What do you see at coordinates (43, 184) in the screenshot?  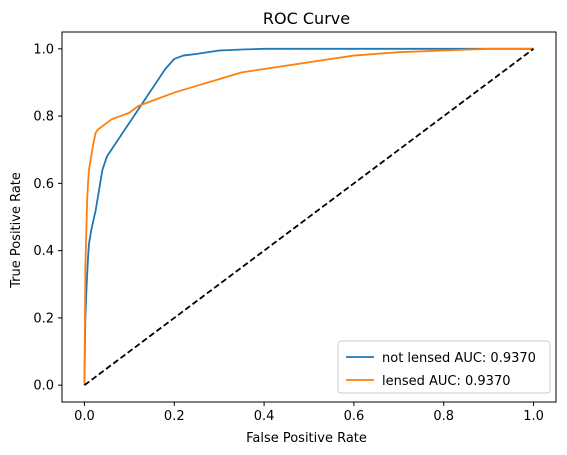 I see `y-tick-label: 0.6` at bounding box center [43, 184].